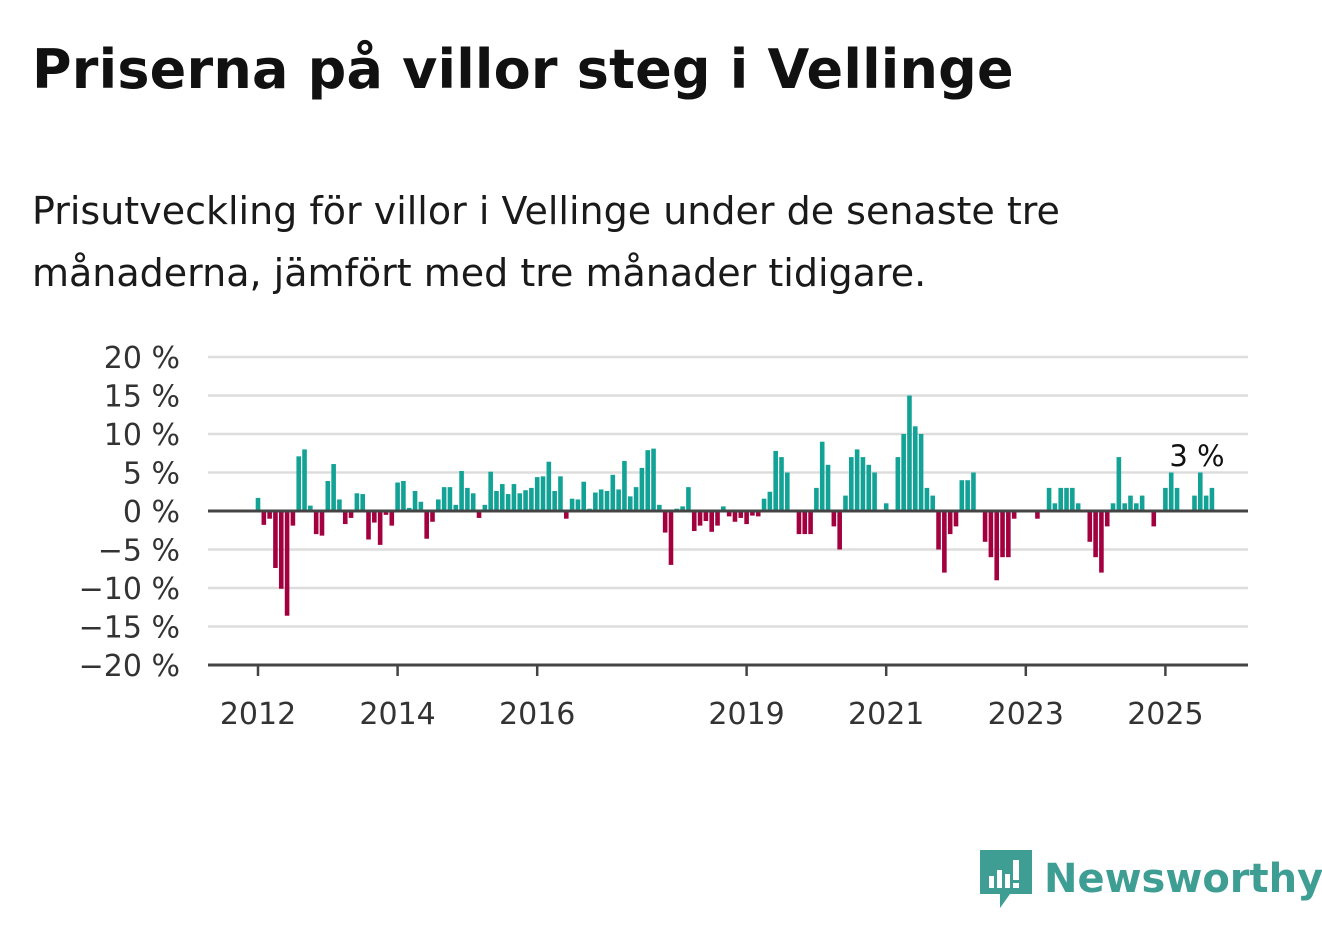  I want to click on x-axis-labels: 2012 2014 2016 2019 2021 2023 2025, so click(712, 714).